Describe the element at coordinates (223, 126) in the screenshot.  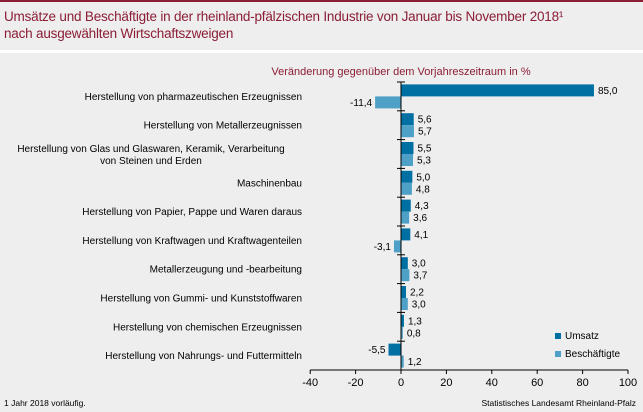
I see `category-label: Herstellung von Metallerzeugnissen` at that location.